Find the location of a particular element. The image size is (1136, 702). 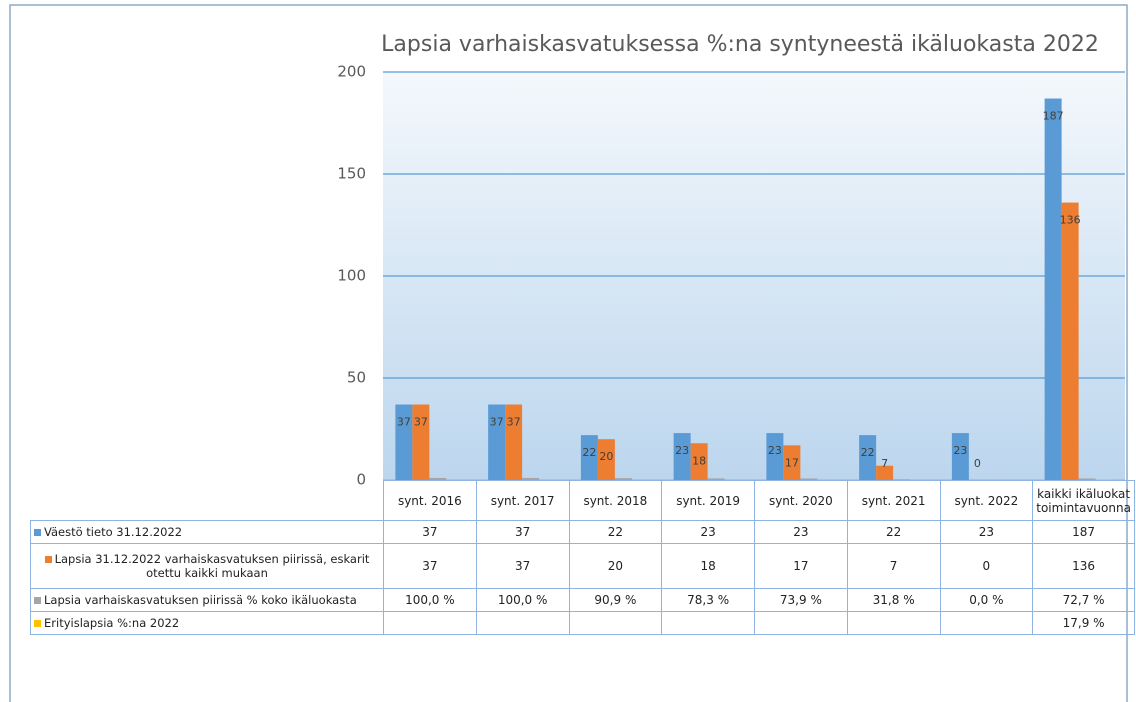

value-cell: 20 is located at coordinates (615, 566).